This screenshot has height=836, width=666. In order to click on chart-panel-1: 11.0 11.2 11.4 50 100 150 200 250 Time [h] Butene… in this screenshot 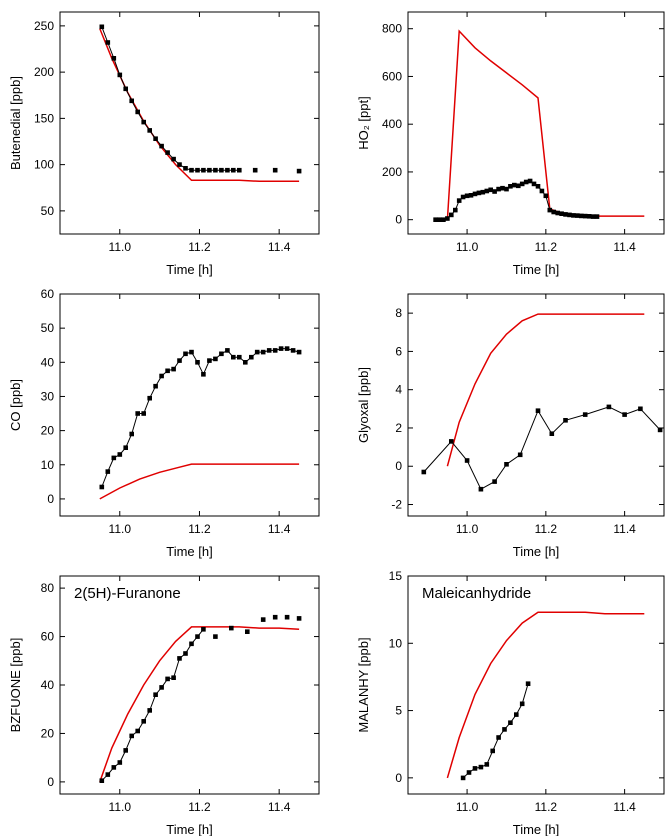, I will do `click(164, 144)`.